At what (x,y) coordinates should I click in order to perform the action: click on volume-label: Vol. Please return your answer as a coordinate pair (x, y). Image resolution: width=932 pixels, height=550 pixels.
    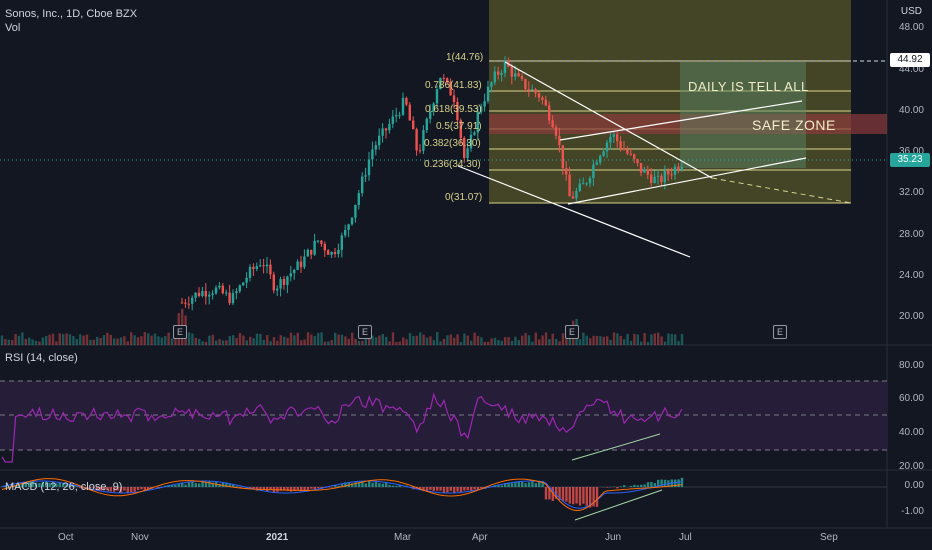
    Looking at the image, I should click on (13, 28).